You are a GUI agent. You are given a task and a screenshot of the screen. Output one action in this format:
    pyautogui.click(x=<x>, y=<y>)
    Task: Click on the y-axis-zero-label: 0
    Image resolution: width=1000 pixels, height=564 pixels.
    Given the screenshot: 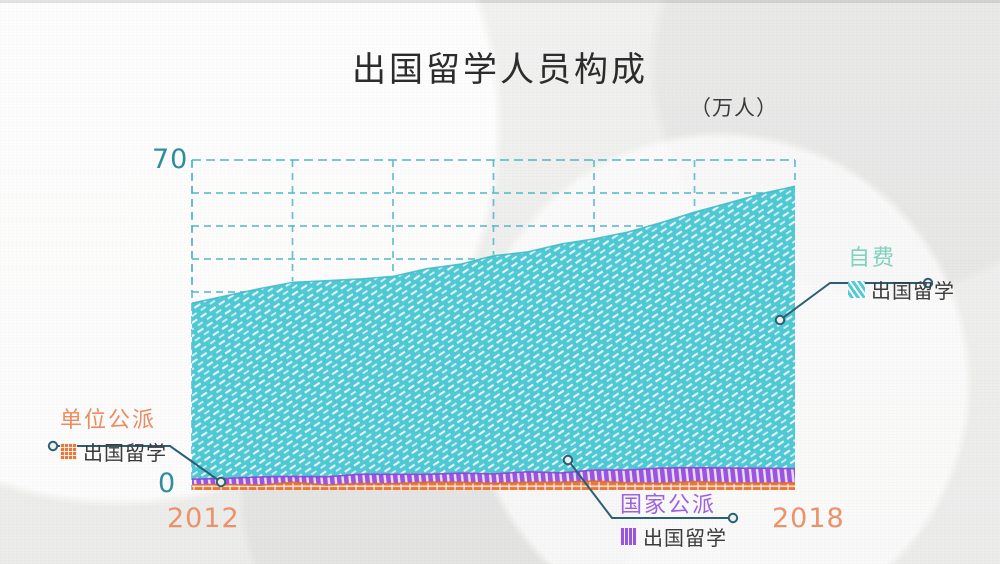 What is the action you would take?
    pyautogui.click(x=167, y=483)
    